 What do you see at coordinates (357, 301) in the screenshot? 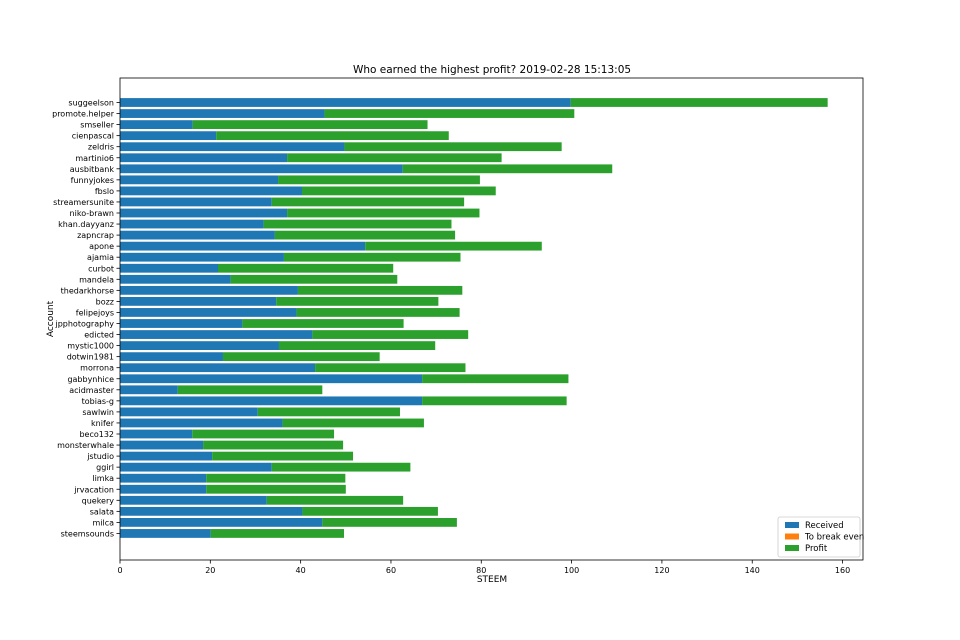
I see `bar-profit-bozz` at bounding box center [357, 301].